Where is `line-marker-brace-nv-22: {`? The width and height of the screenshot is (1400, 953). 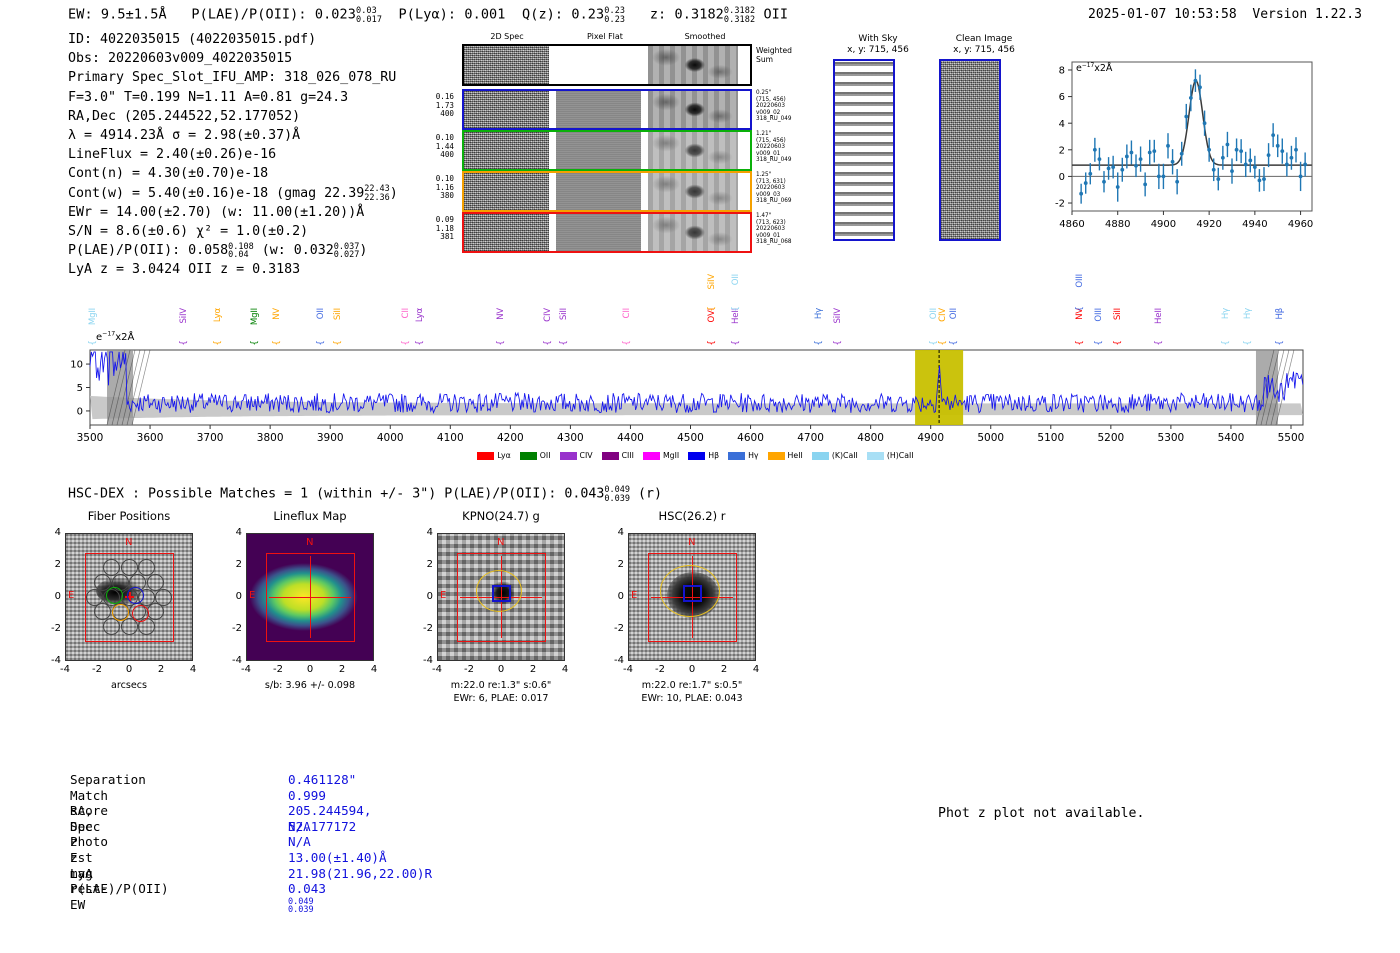
line-marker-brace-nv-22: { is located at coordinates (1079, 343).